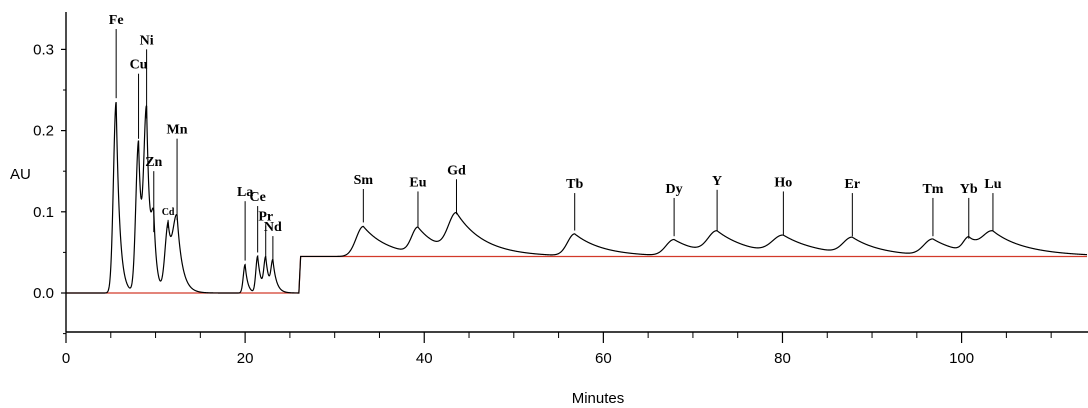 This screenshot has height=408, width=1088. What do you see at coordinates (717, 181) in the screenshot?
I see `peak-label: Y` at bounding box center [717, 181].